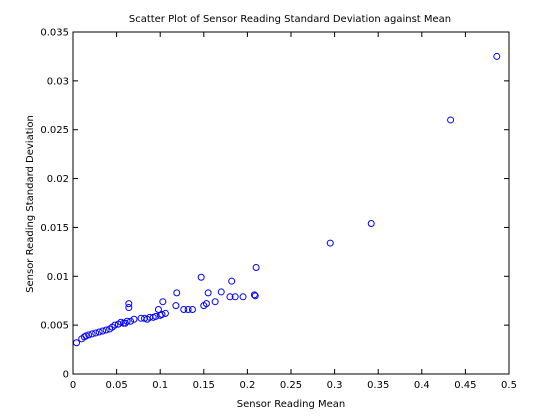 This screenshot has width=560, height=420. Describe the element at coordinates (116, 385) in the screenshot. I see `x-tick-label: 0.05` at that location.